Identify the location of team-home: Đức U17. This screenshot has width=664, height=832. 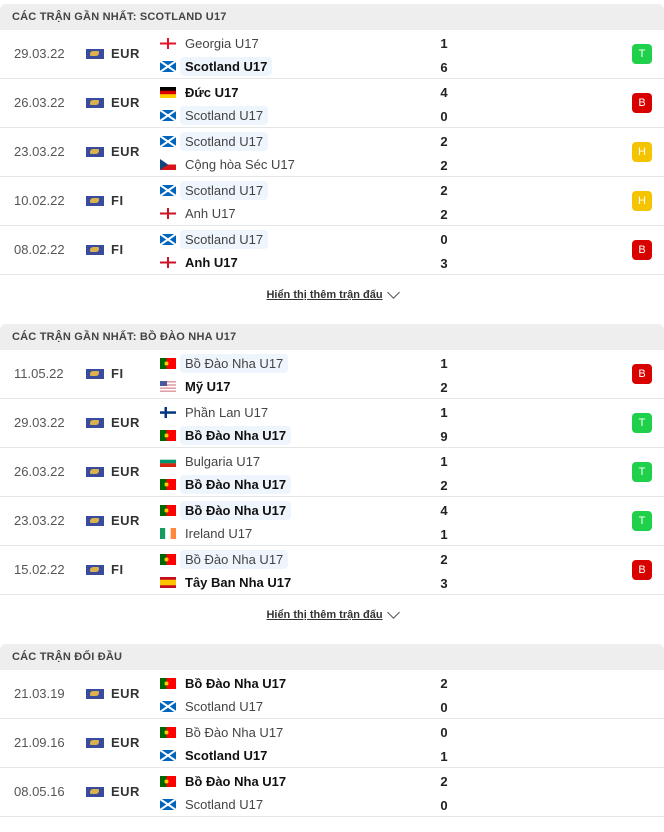
(202, 92).